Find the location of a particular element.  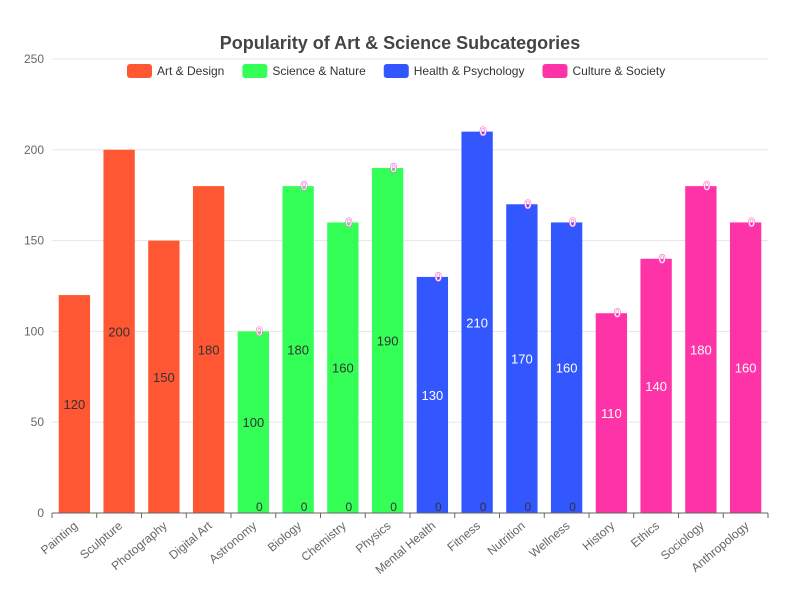

x-tick-label: Physics is located at coordinates (373, 537).